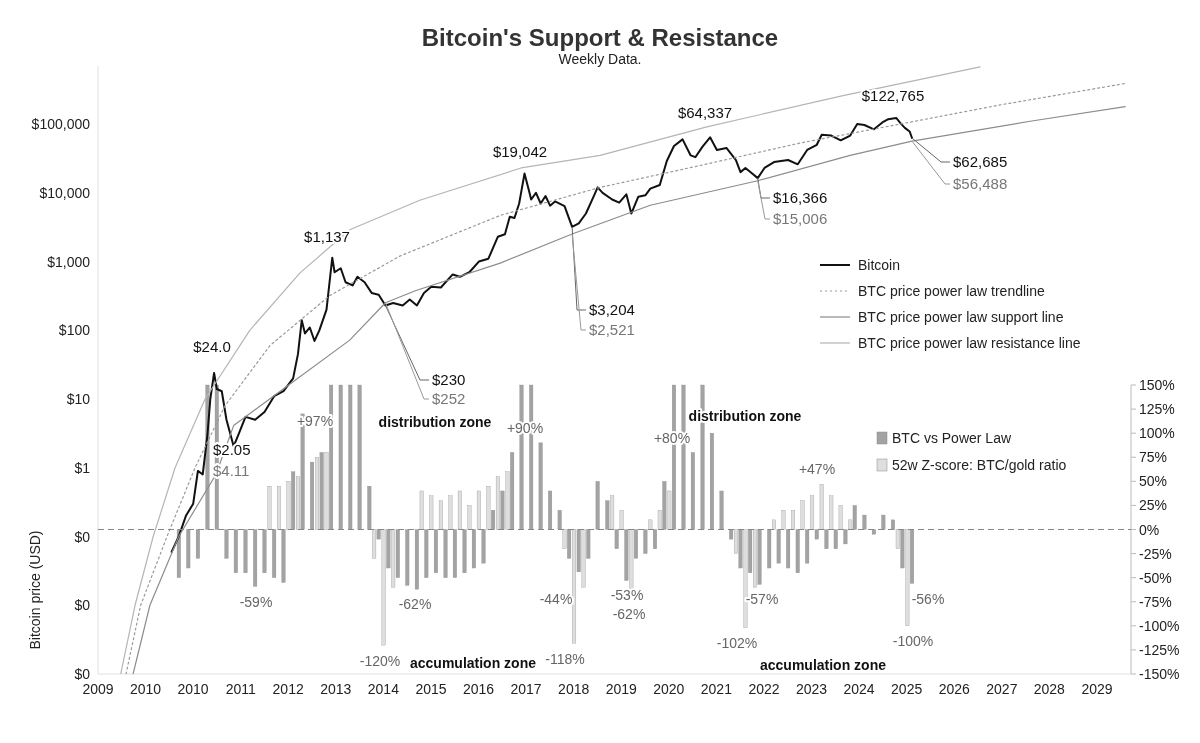  What do you see at coordinates (1149, 529) in the screenshot?
I see `y2-tick-label: 0%` at bounding box center [1149, 529].